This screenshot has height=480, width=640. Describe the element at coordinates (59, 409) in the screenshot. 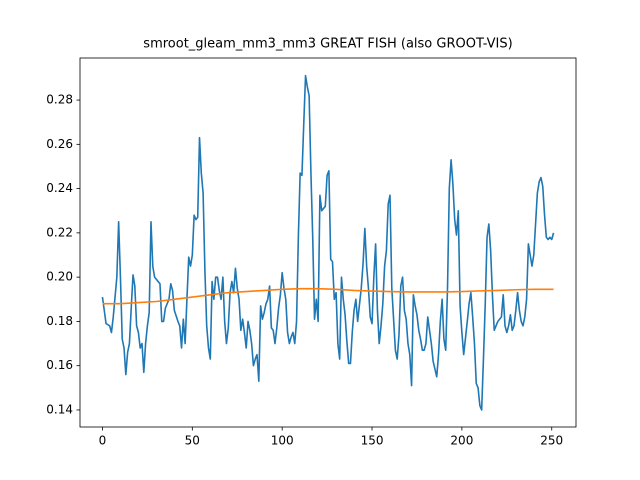

I see `y-tick-label: 0.14` at that location.